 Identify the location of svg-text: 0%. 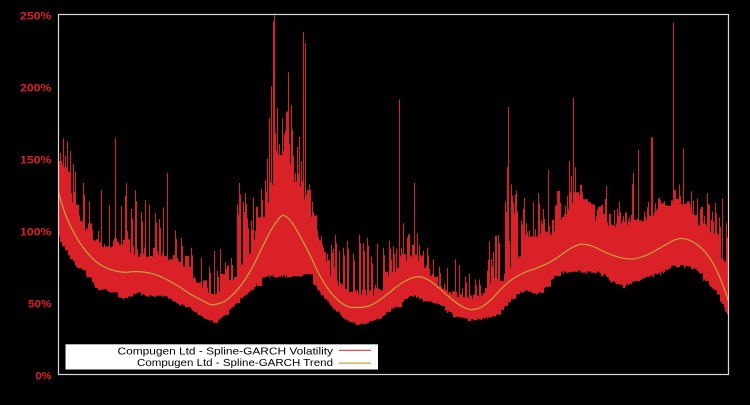
(44, 376).